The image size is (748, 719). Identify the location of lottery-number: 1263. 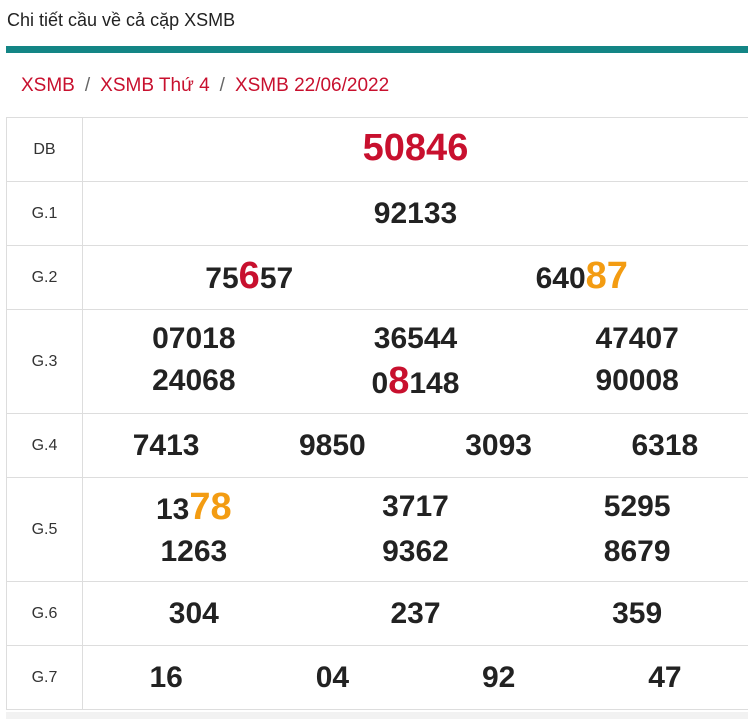
(194, 552).